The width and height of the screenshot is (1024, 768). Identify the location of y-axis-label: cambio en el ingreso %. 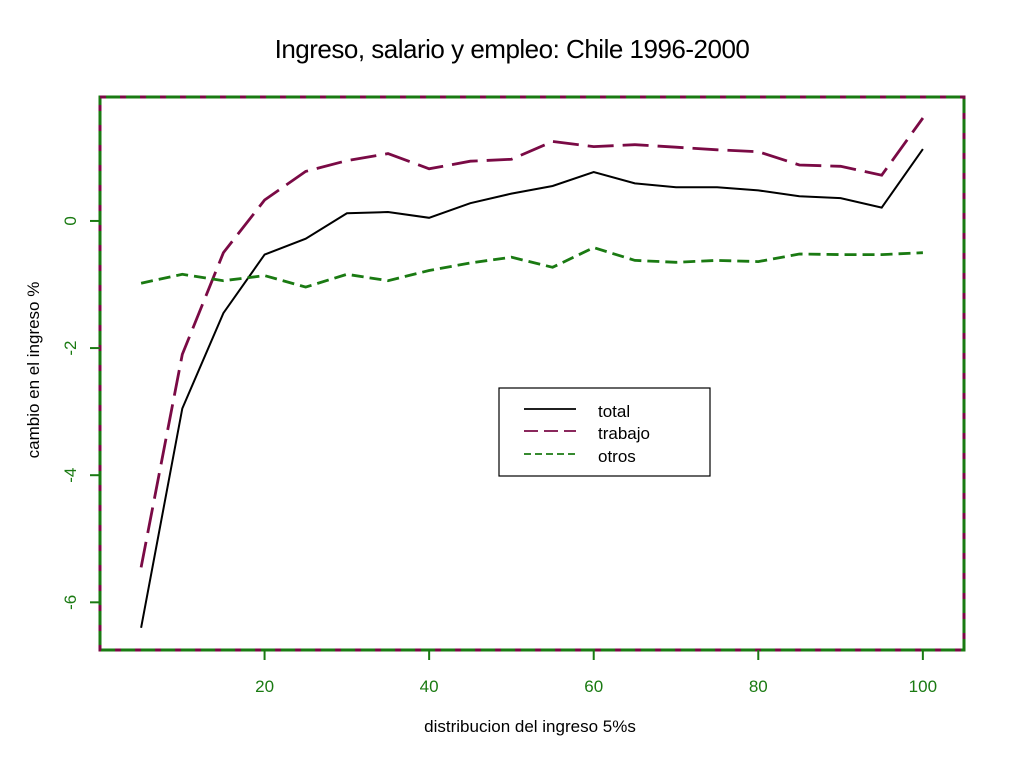
(33, 370).